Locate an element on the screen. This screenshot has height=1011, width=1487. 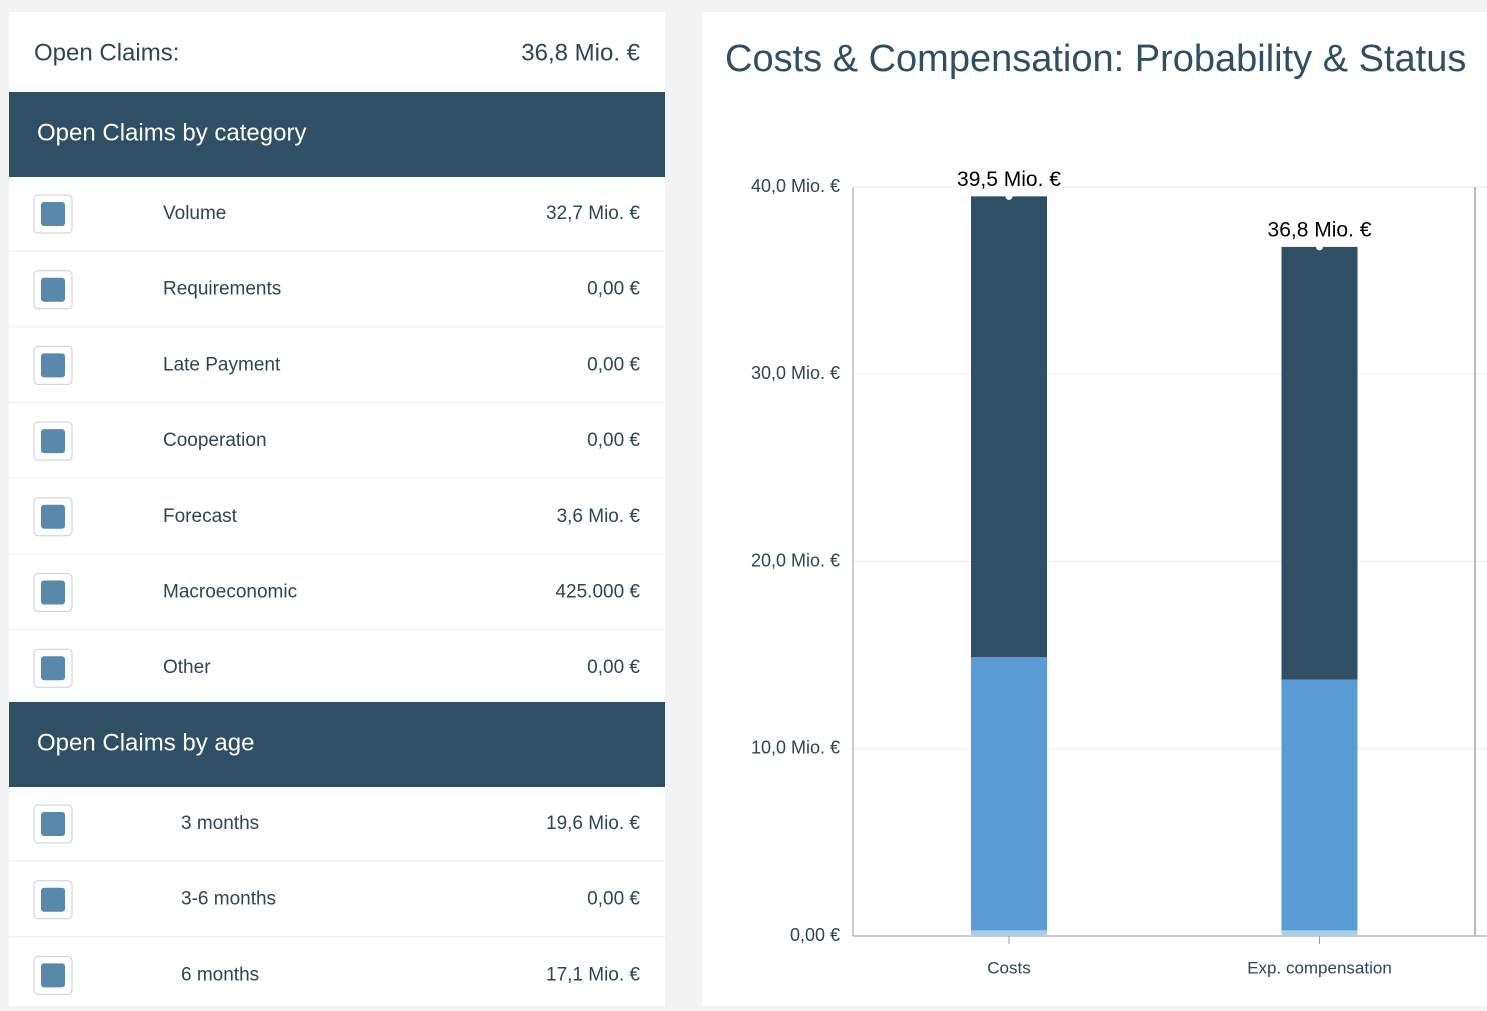
row-value: 425.000 € is located at coordinates (597, 592).